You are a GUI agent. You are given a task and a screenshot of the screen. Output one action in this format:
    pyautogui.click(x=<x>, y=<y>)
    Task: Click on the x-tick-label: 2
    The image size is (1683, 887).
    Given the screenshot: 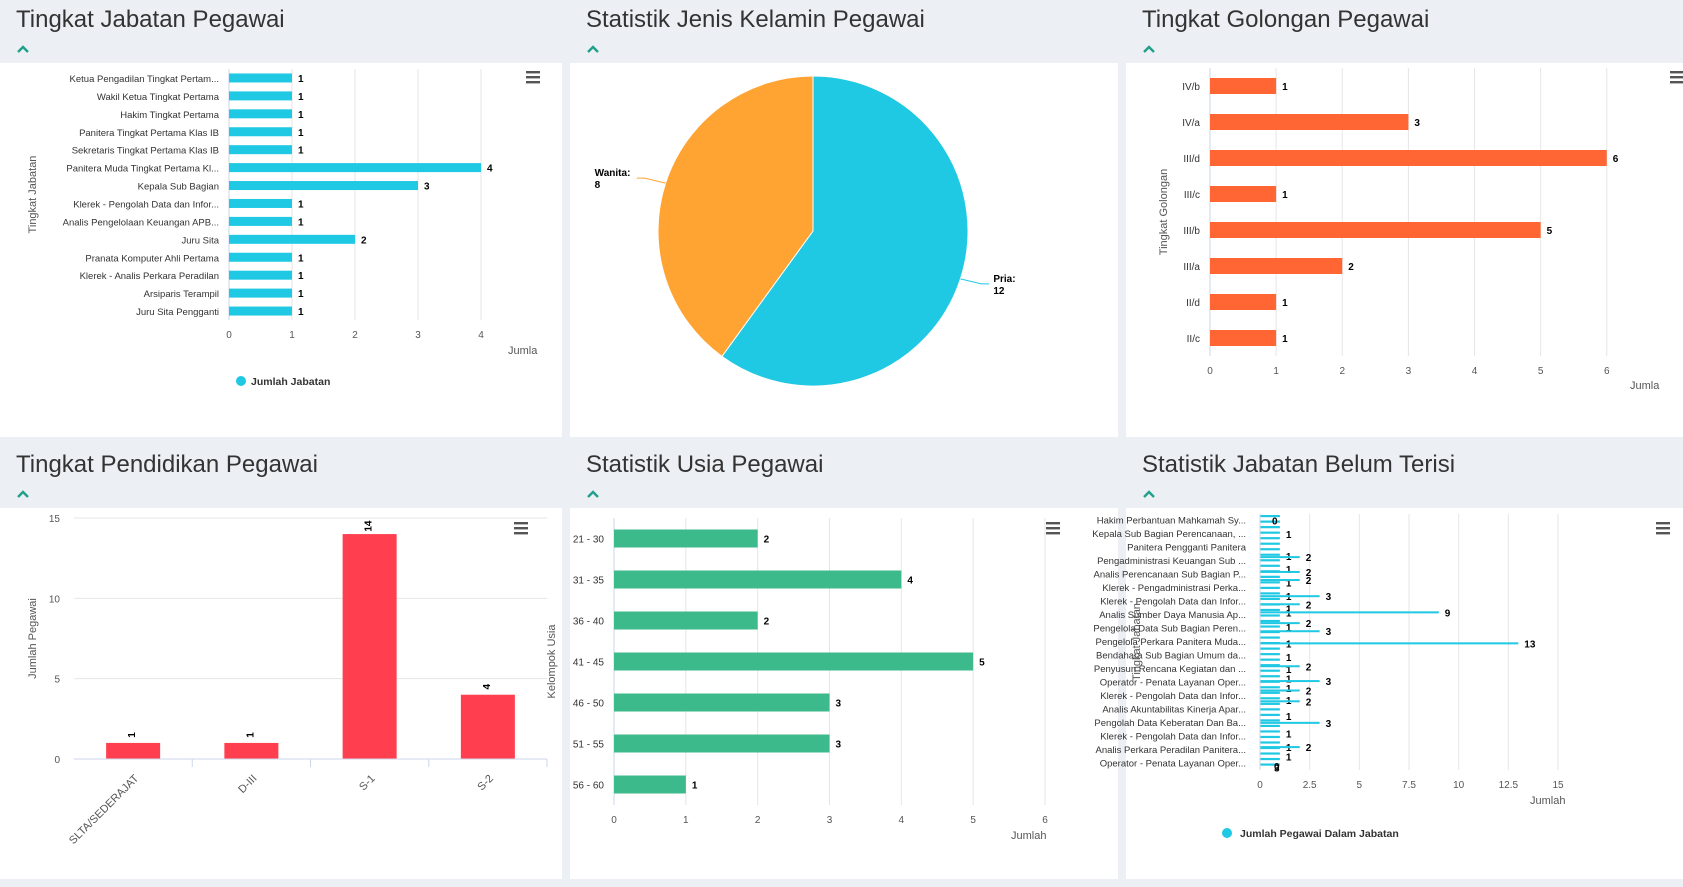 What is the action you would take?
    pyautogui.click(x=355, y=335)
    